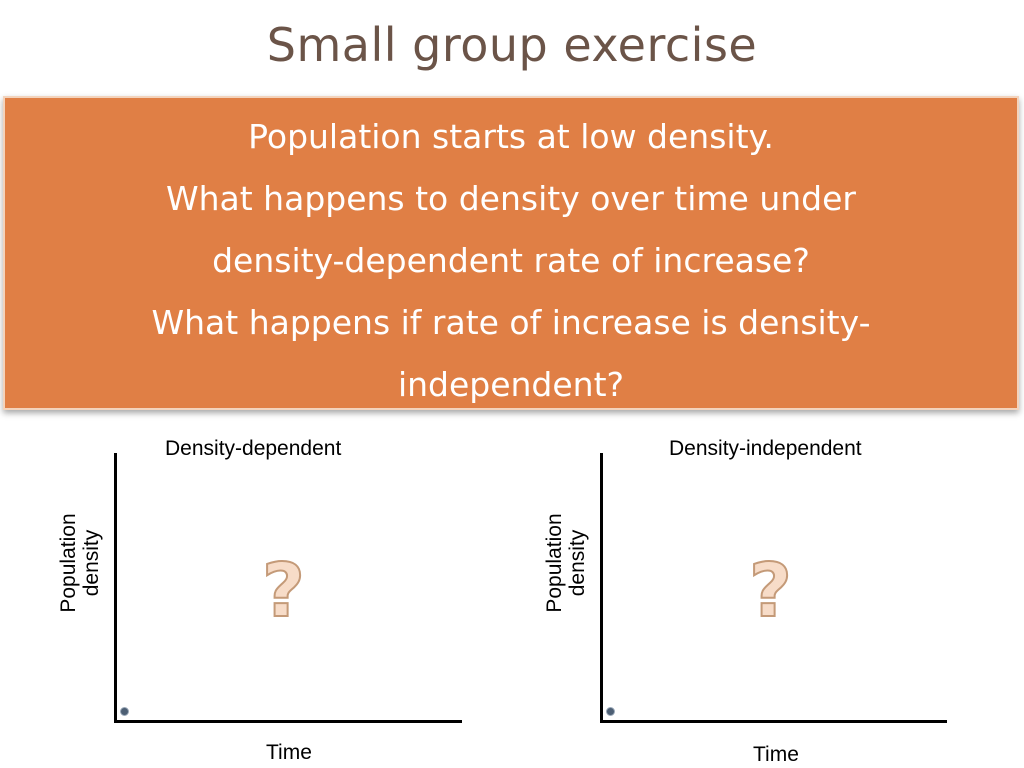 The height and width of the screenshot is (768, 1024). Describe the element at coordinates (511, 260) in the screenshot. I see `prompt-line-3: density-dependent rate of increase?` at that location.